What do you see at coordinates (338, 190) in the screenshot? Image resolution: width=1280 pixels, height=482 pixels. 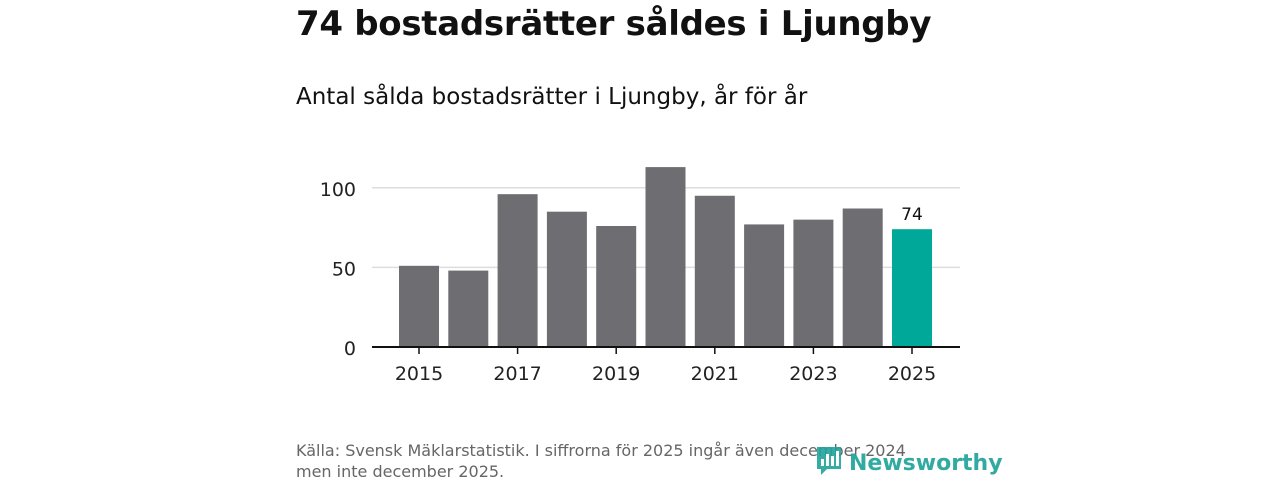 I see `y-tick-label: 100` at bounding box center [338, 190].